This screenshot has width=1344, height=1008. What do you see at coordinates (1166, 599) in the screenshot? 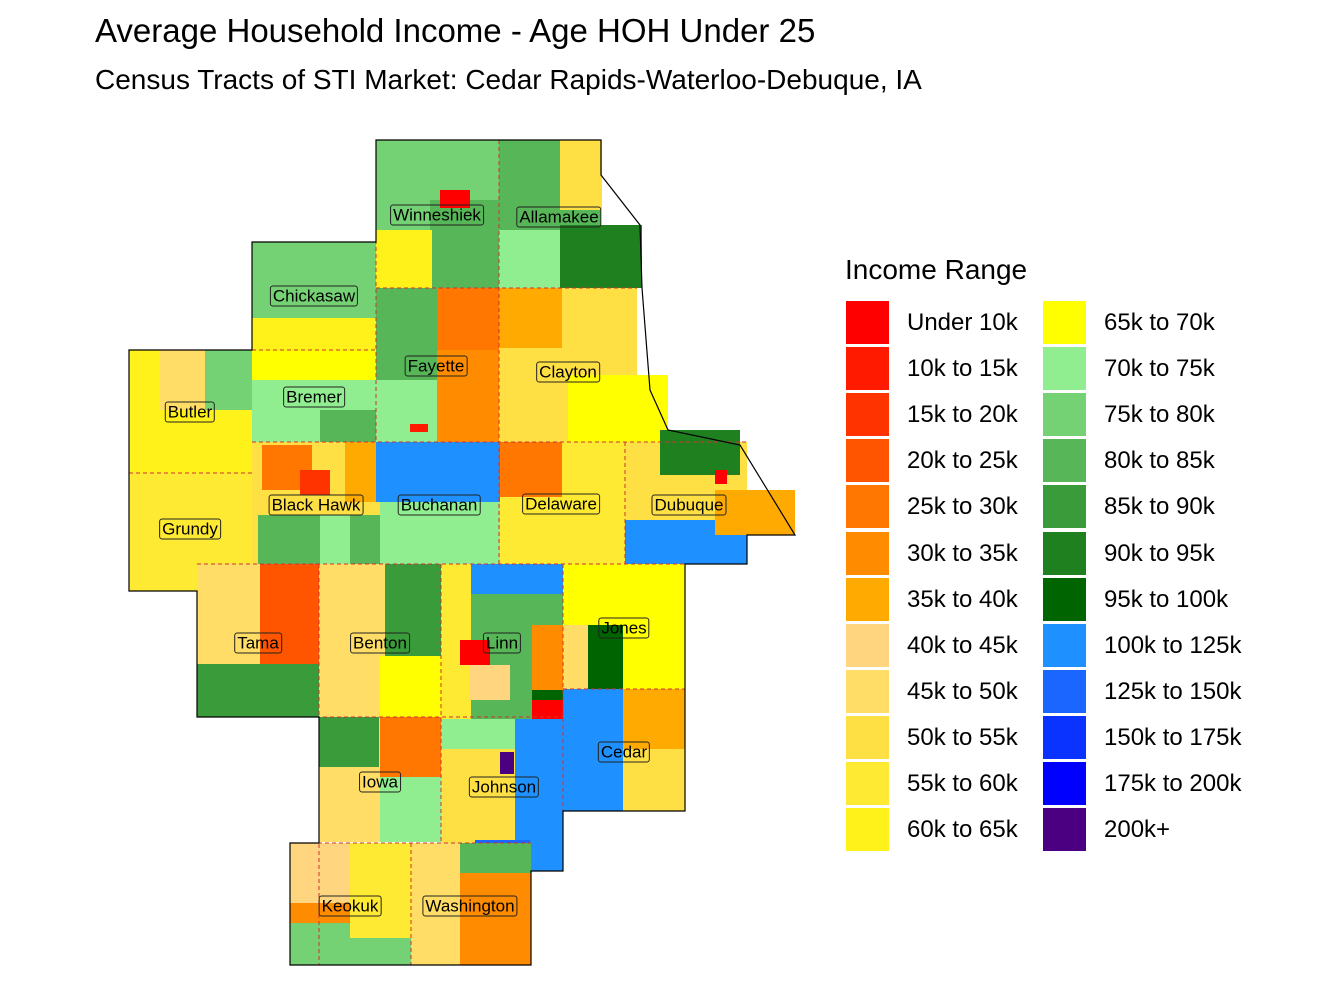
I see `legend-label: 95k to 100k` at bounding box center [1166, 599].